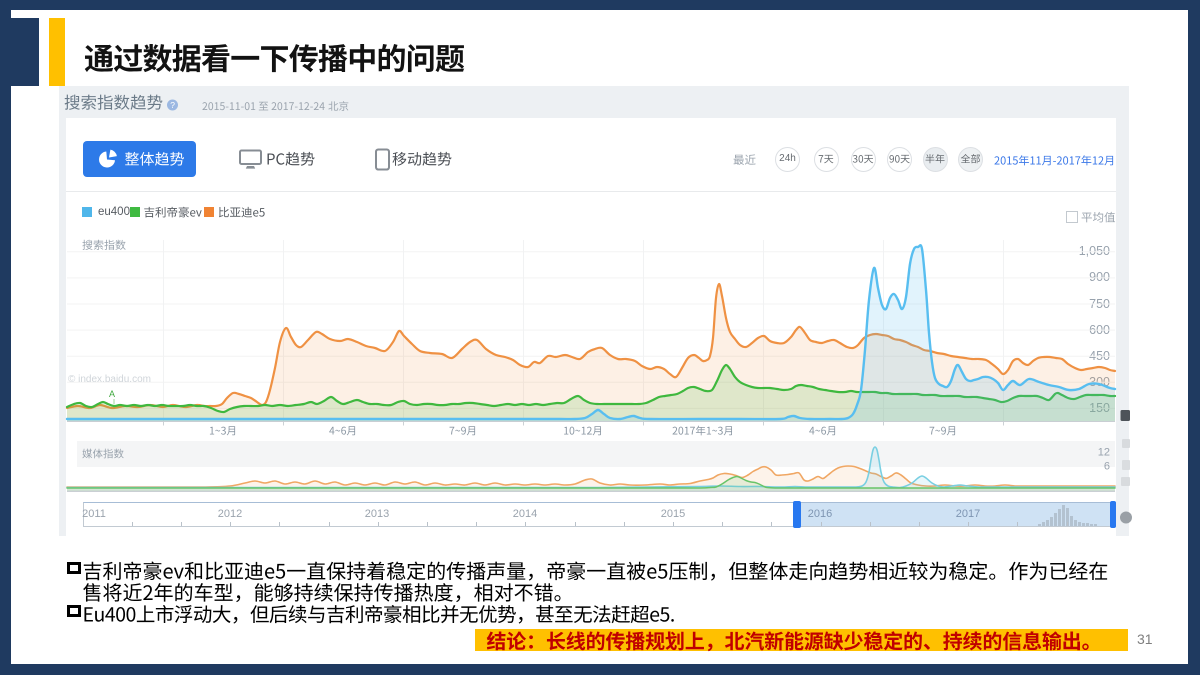  What do you see at coordinates (1104, 453) in the screenshot?
I see `svg-text: 12` at bounding box center [1104, 453].